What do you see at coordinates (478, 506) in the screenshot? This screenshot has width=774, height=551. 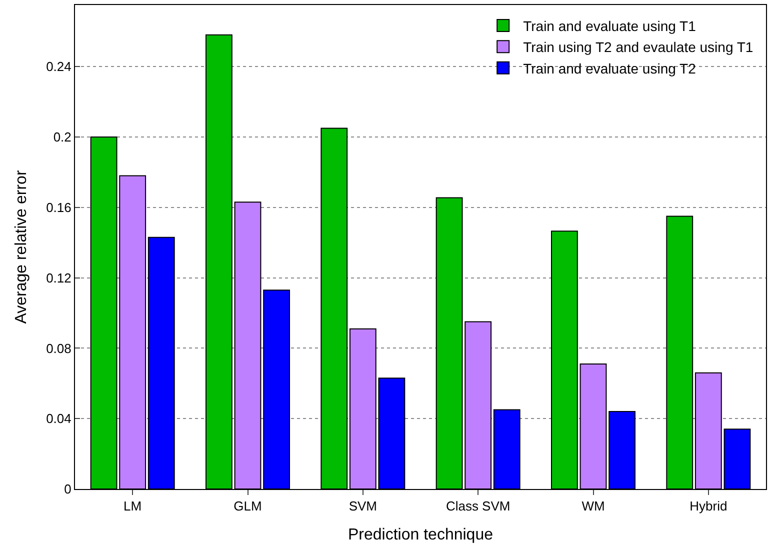 I see `x-tick-label: Class SVM` at bounding box center [478, 506].